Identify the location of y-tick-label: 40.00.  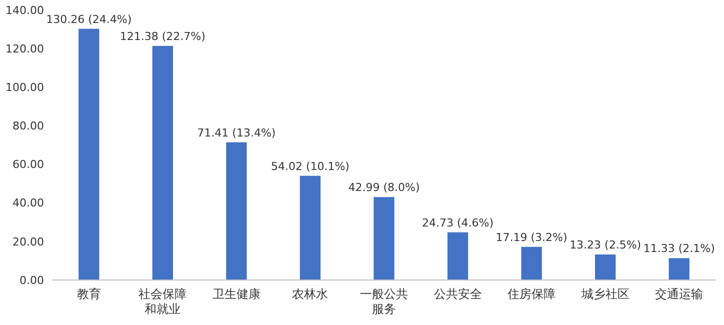
(28, 203).